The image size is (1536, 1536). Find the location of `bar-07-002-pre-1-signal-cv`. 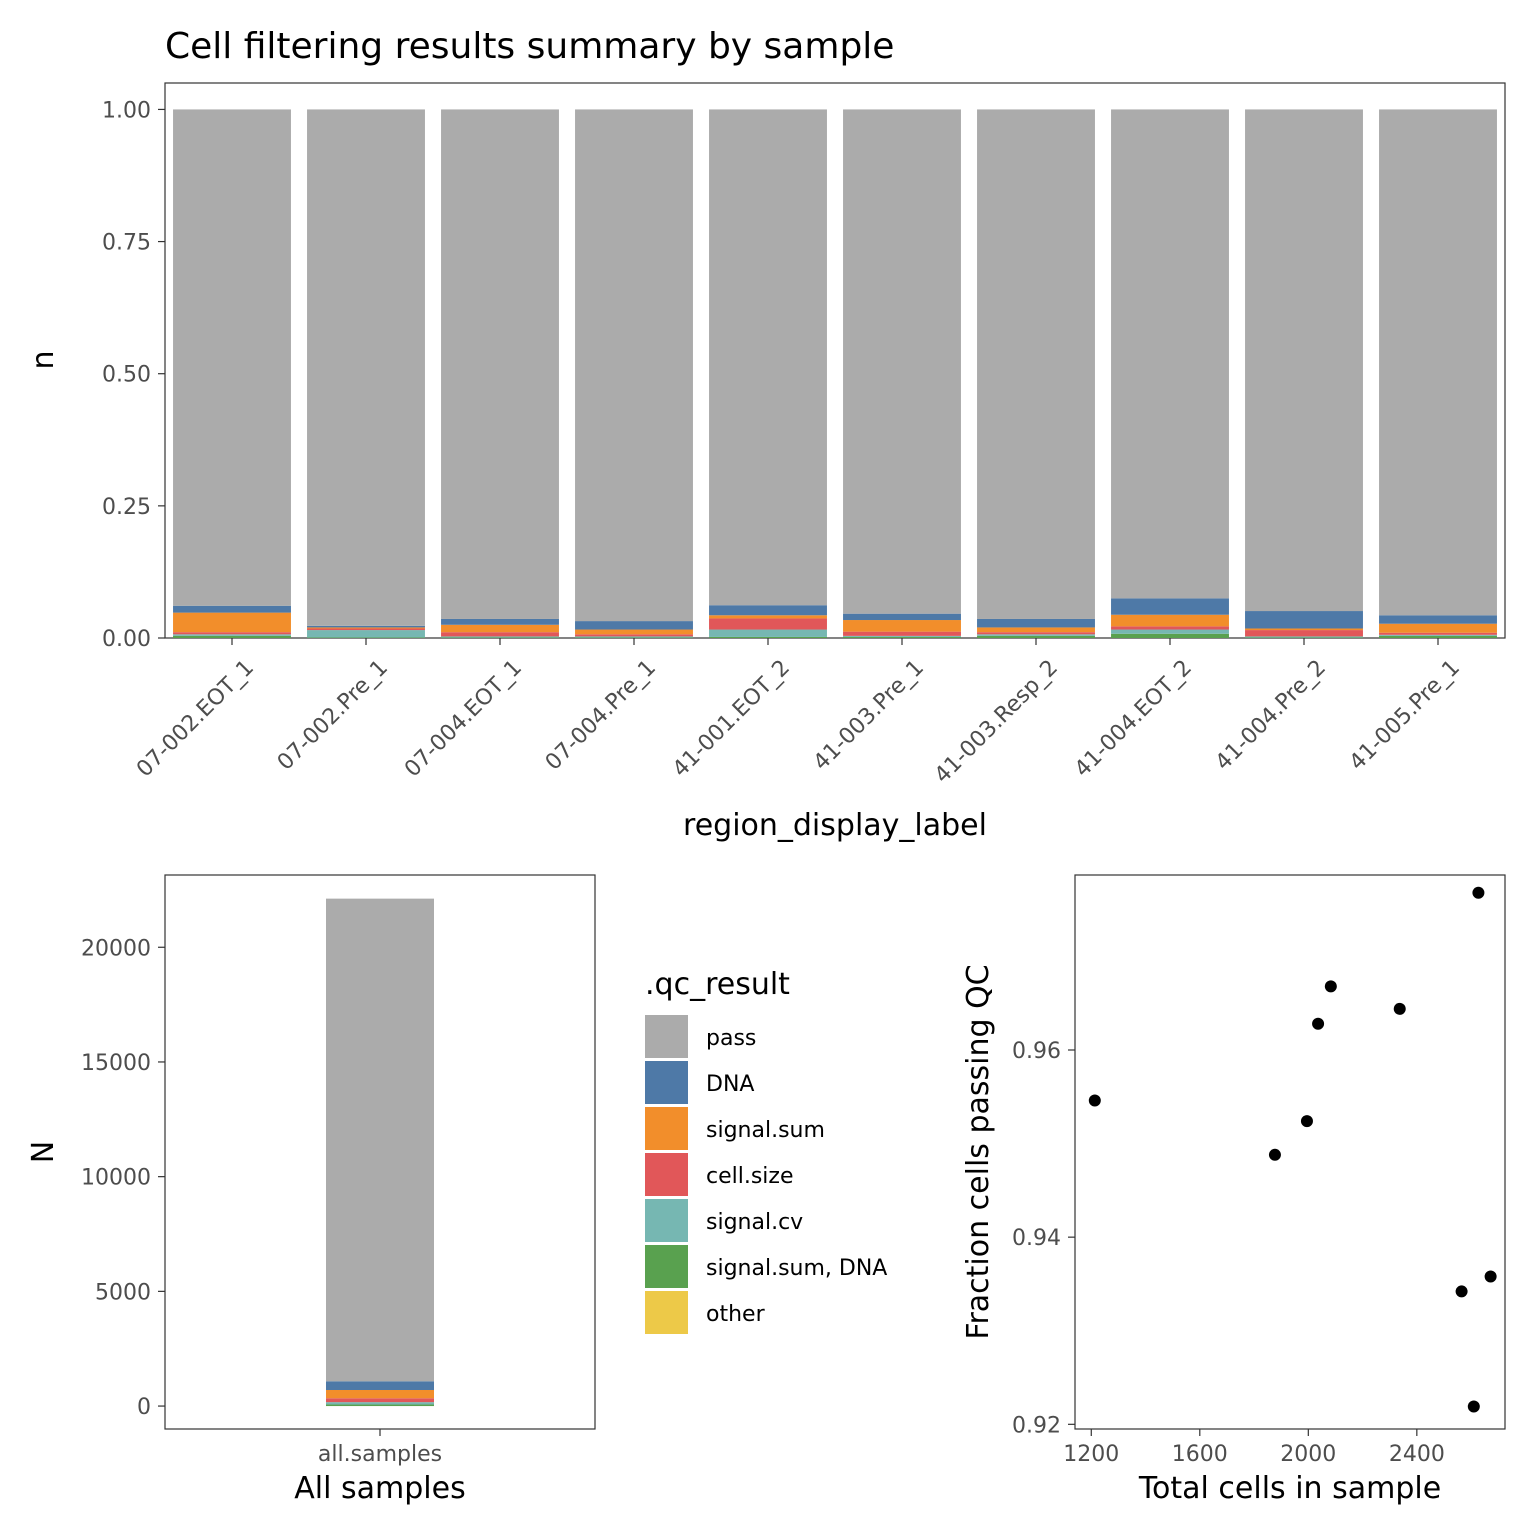

bar-07-002-pre-1-signal-cv is located at coordinates (366, 634).